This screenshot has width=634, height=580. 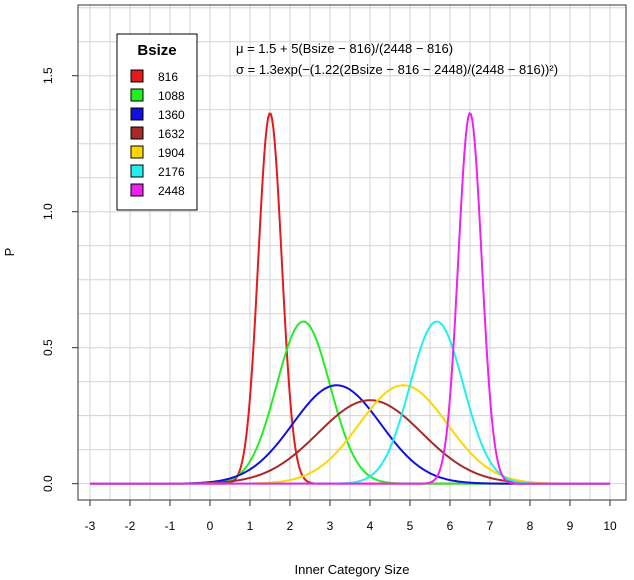 What do you see at coordinates (48, 483) in the screenshot?
I see `y-tick-label: 0.0` at bounding box center [48, 483].